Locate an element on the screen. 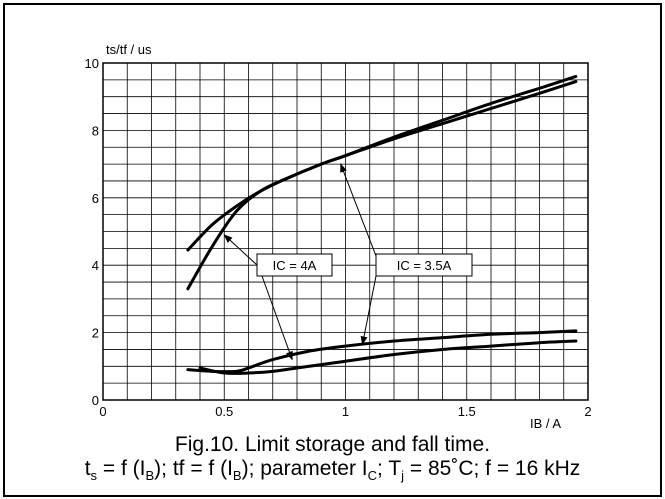 Image resolution: width=665 pixels, height=499 pixels. formula-text: = f (I is located at coordinates (121, 468).